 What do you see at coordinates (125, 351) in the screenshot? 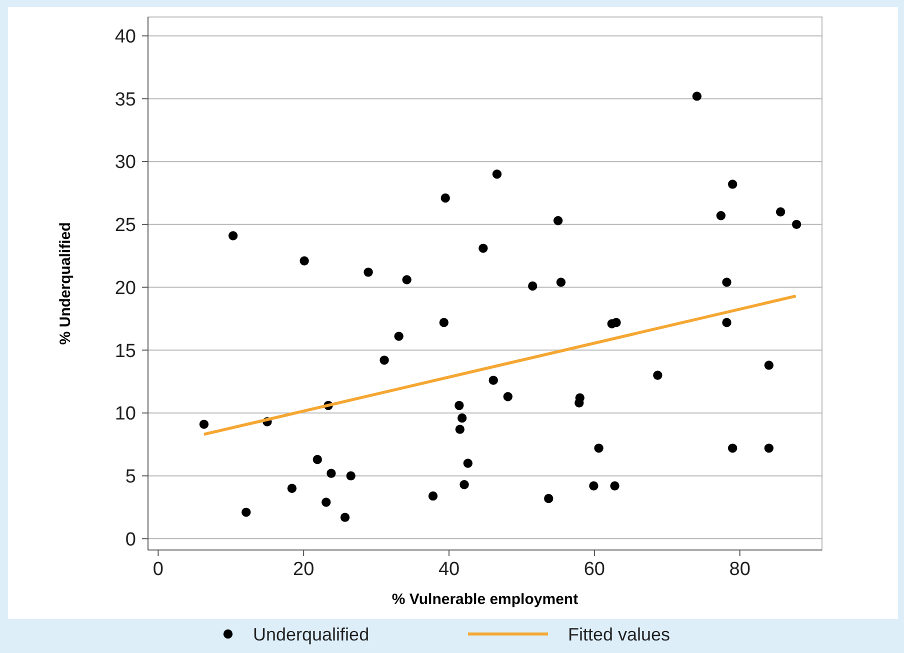
I see `y-tick-label: 15` at bounding box center [125, 351].